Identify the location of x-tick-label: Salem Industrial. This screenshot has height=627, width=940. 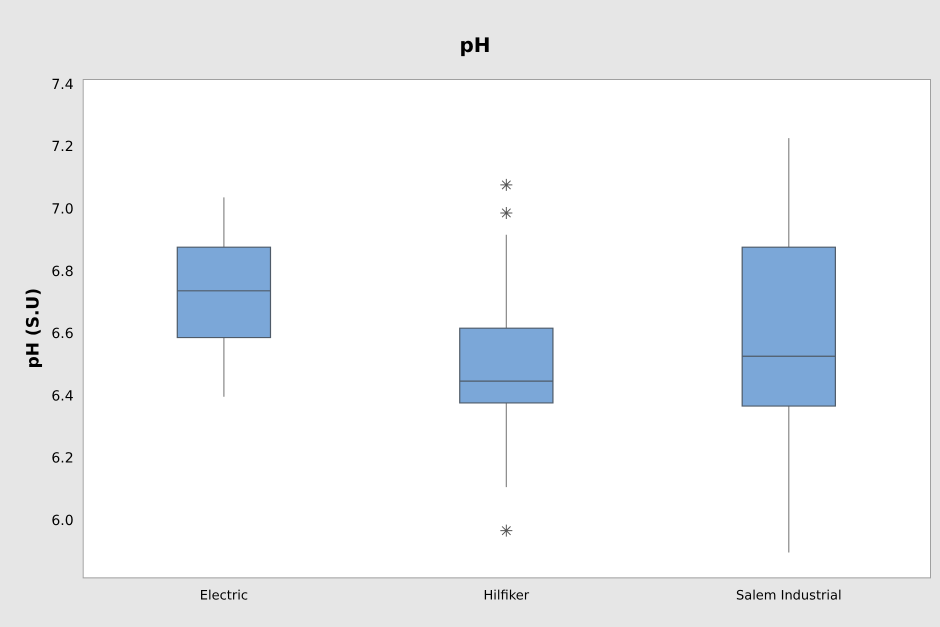
(789, 596).